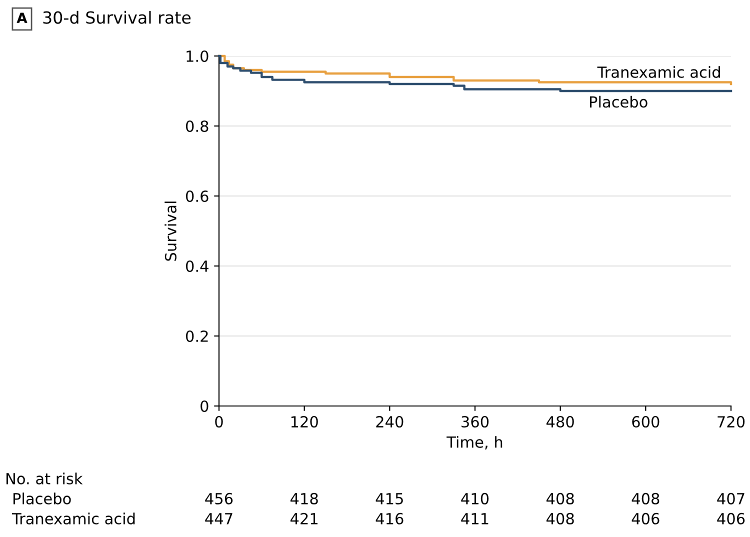 This screenshot has height=537, width=750. Describe the element at coordinates (474, 518) in the screenshot. I see `text: 411` at that location.